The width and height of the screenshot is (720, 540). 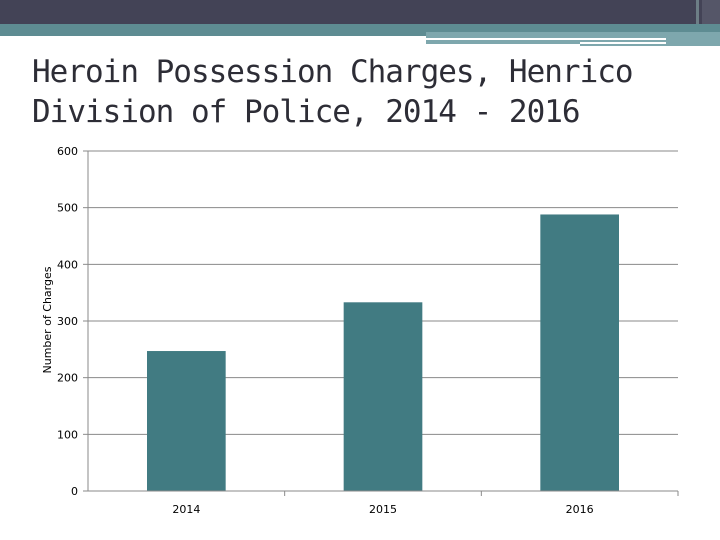 What do you see at coordinates (383, 396) in the screenshot?
I see `bar-2015` at bounding box center [383, 396].